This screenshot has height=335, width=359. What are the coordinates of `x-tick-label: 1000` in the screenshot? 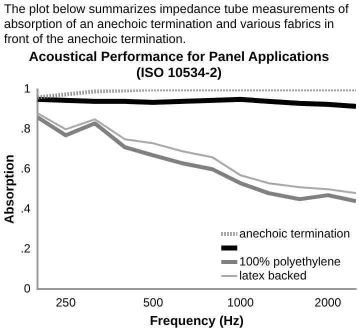 It's located at (240, 303).